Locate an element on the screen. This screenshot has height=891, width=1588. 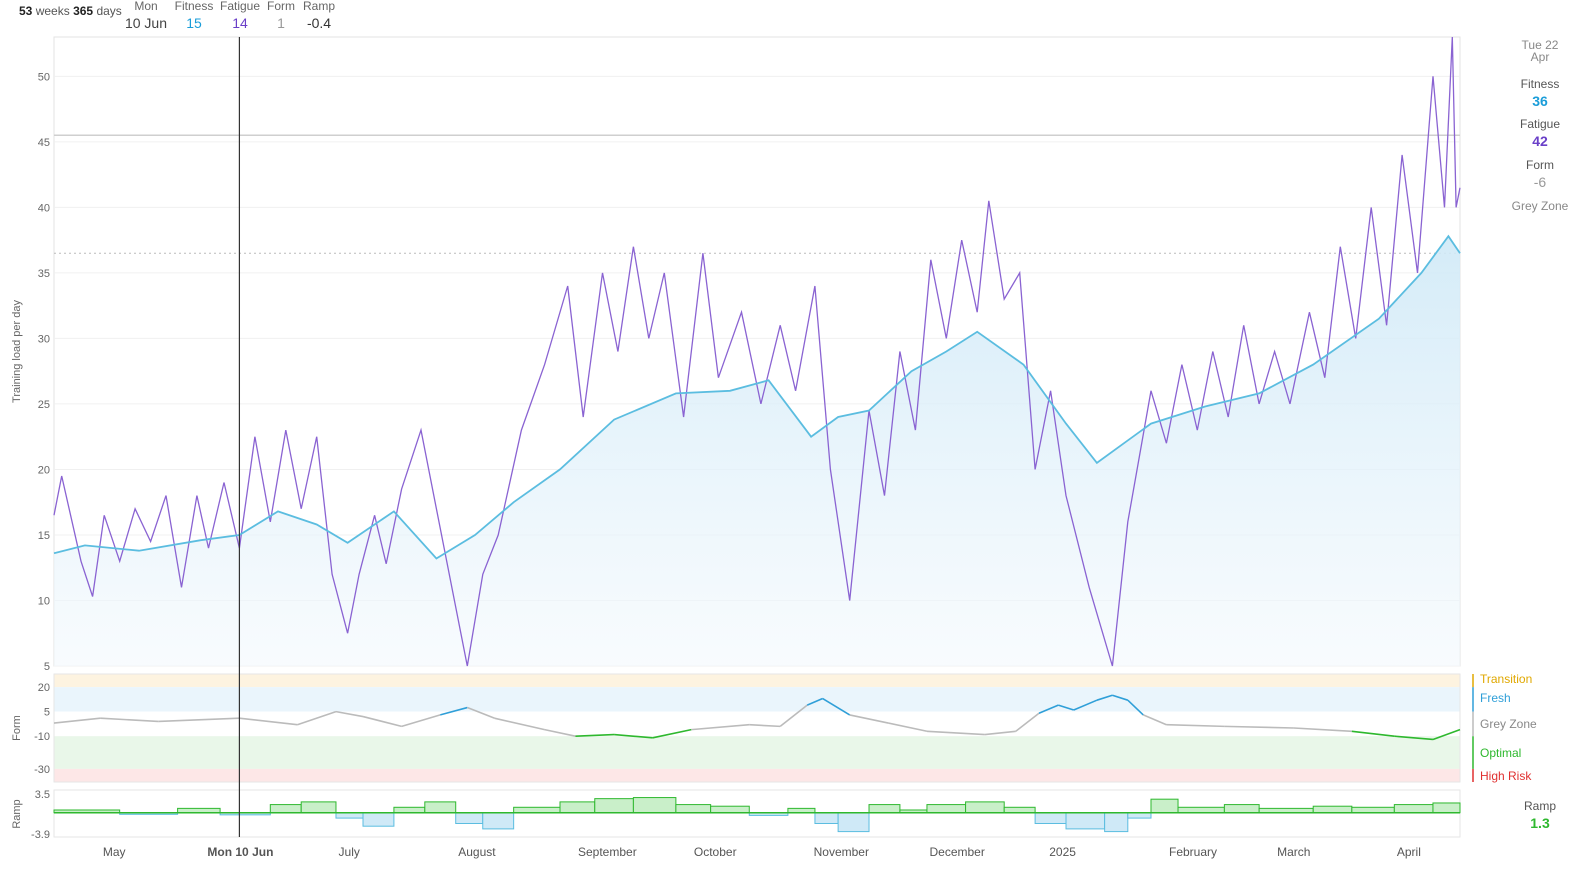
side-fitness-value: 36 is located at coordinates (1540, 101).